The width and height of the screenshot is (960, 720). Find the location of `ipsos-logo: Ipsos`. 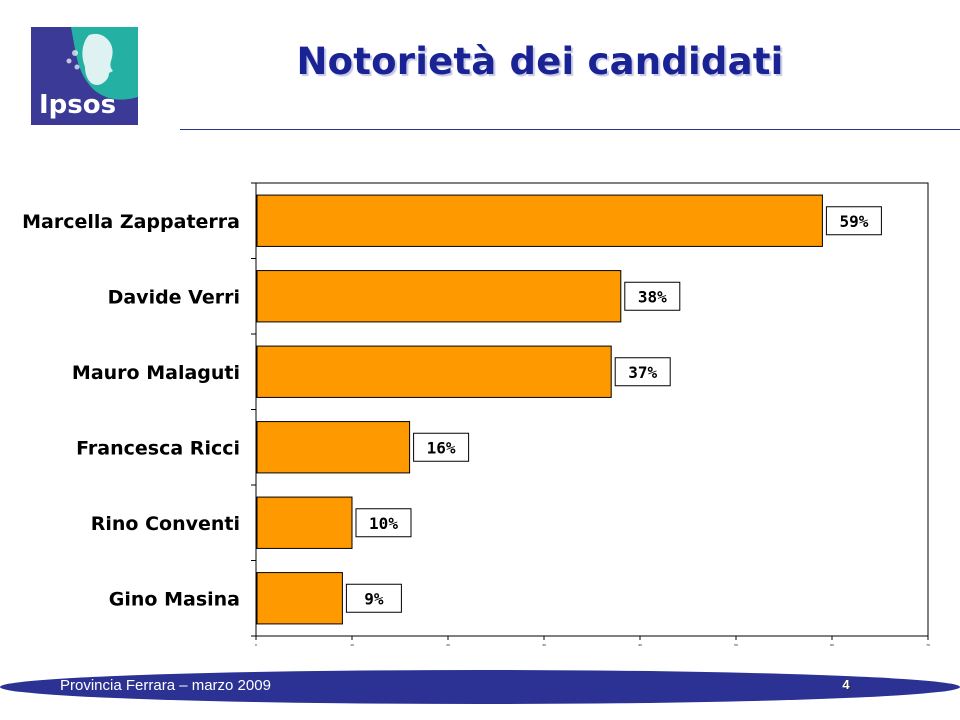

ipsos-logo: Ipsos is located at coordinates (84, 76).